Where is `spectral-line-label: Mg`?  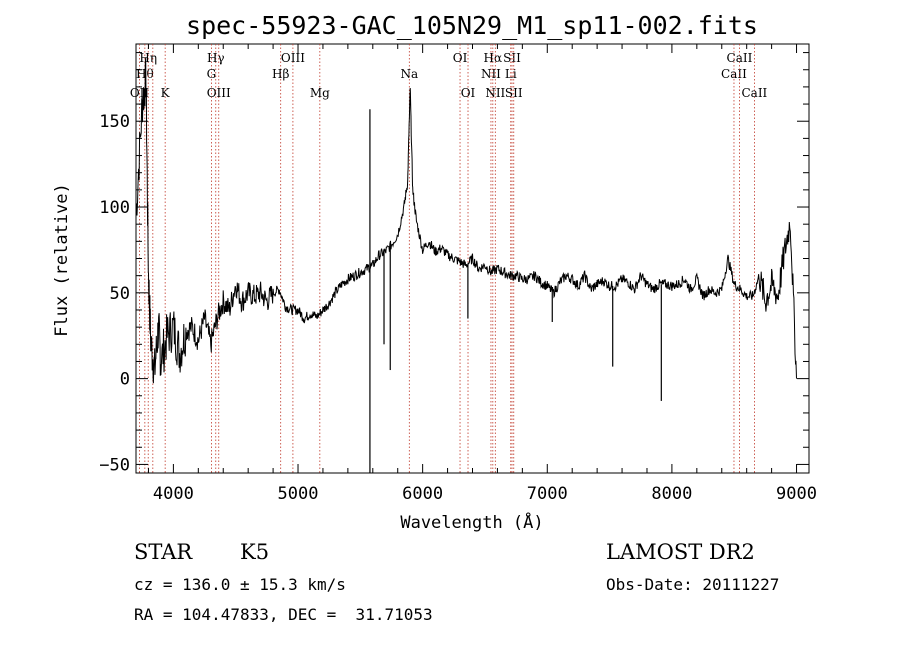
spectral-line-label: Mg is located at coordinates (320, 93).